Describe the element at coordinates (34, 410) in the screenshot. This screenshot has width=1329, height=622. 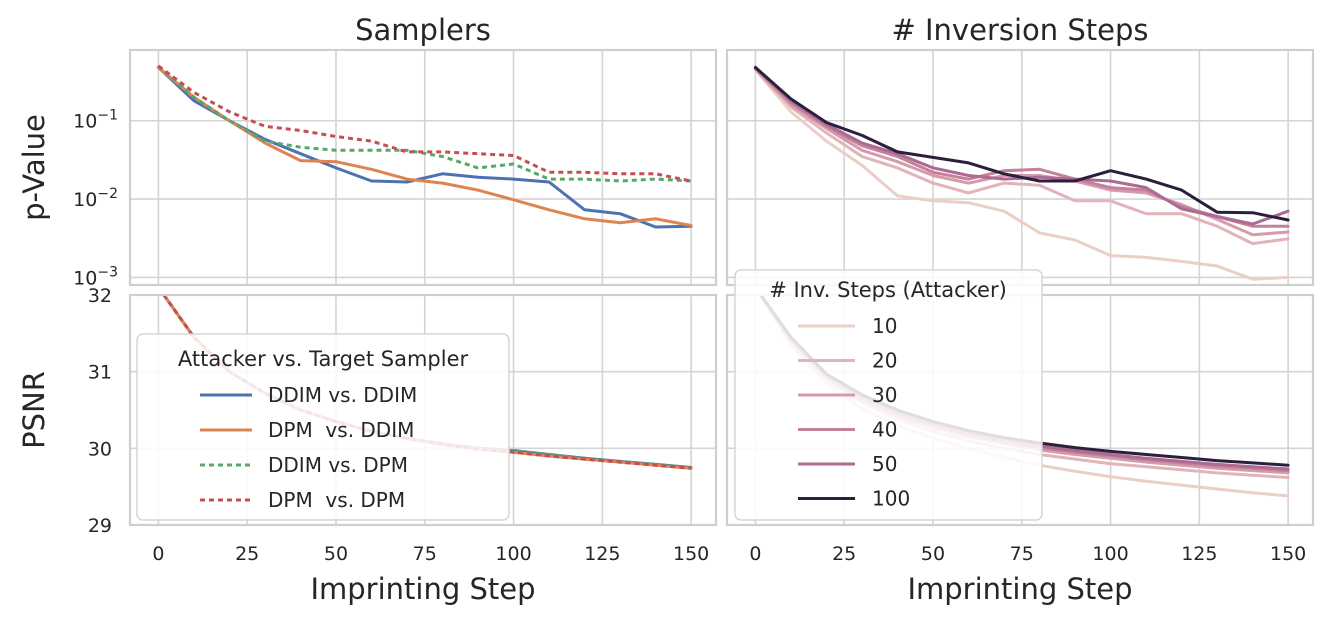
I see `y-axis-label: PSNR` at that location.